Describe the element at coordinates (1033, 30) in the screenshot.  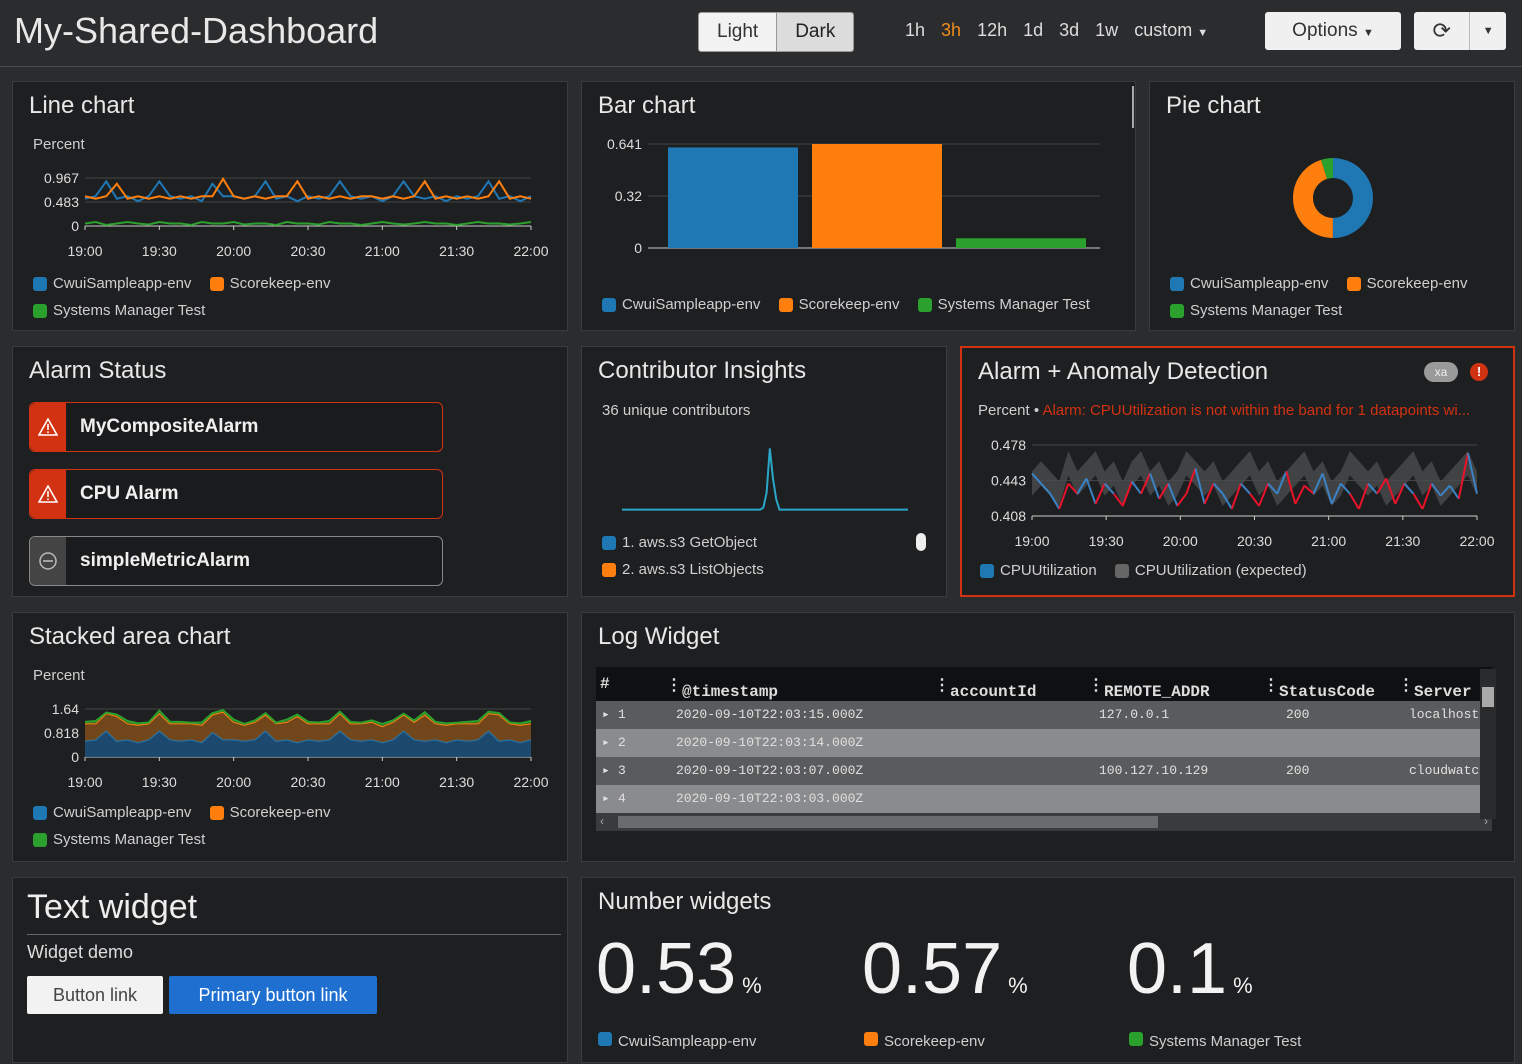
I see `range-1d: 1d` at that location.